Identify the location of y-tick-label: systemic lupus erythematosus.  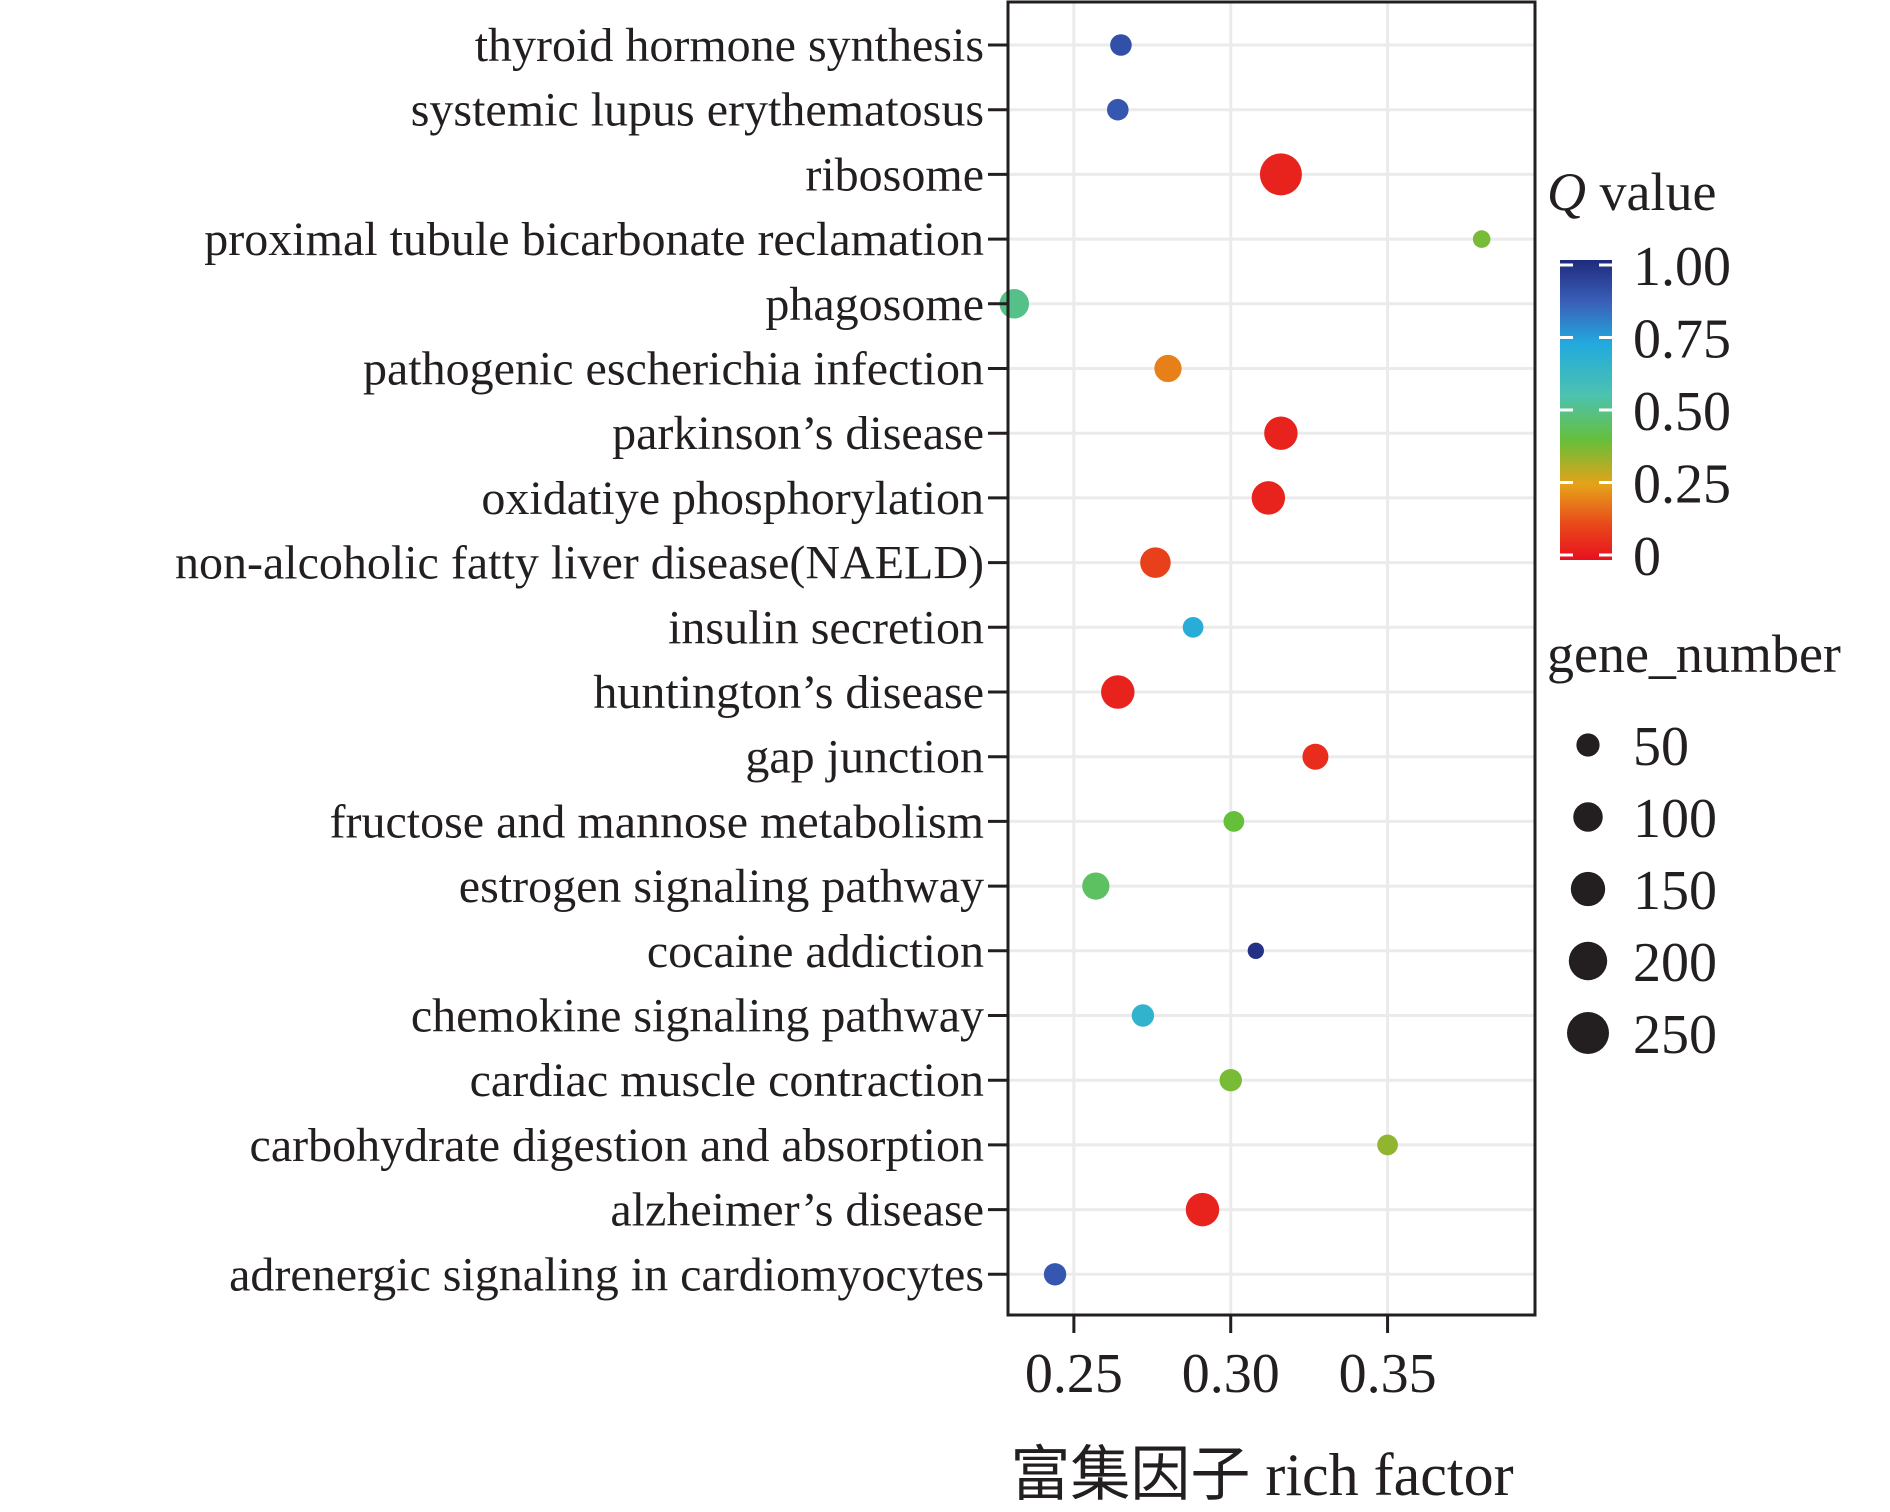
(697, 110).